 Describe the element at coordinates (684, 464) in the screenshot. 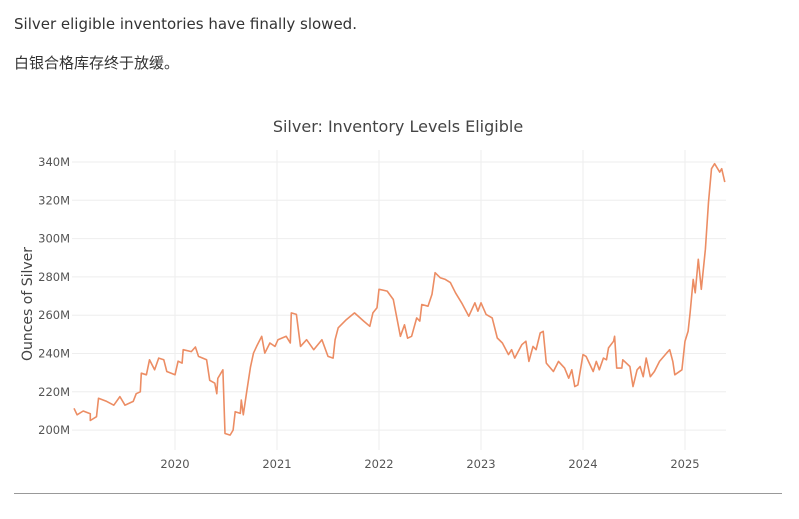

I see `x-tick-label: 2025` at that location.